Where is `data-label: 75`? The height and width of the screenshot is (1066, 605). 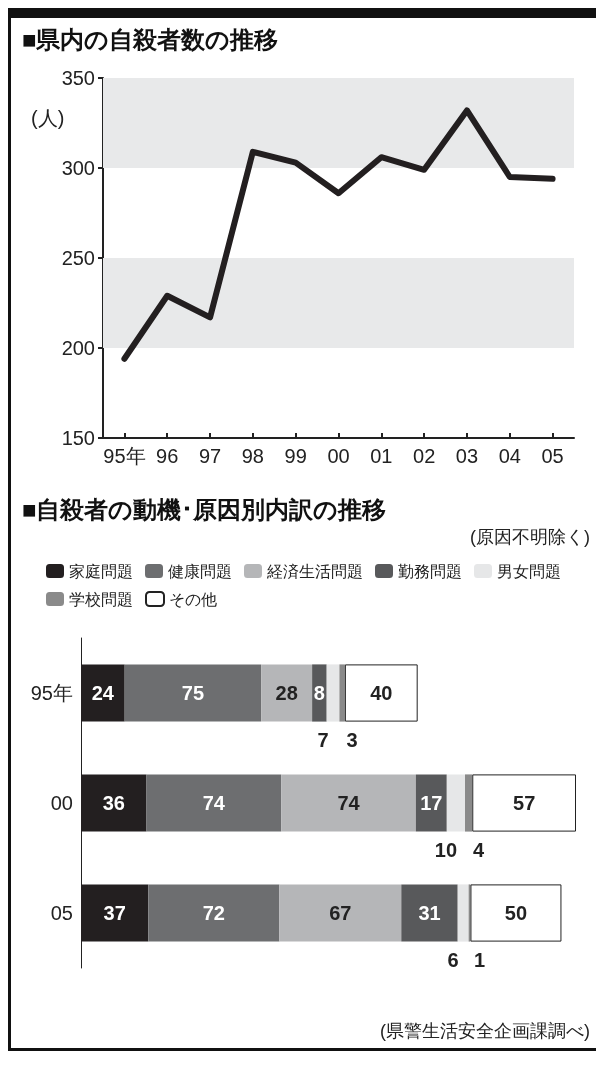 data-label: 75 is located at coordinates (193, 693).